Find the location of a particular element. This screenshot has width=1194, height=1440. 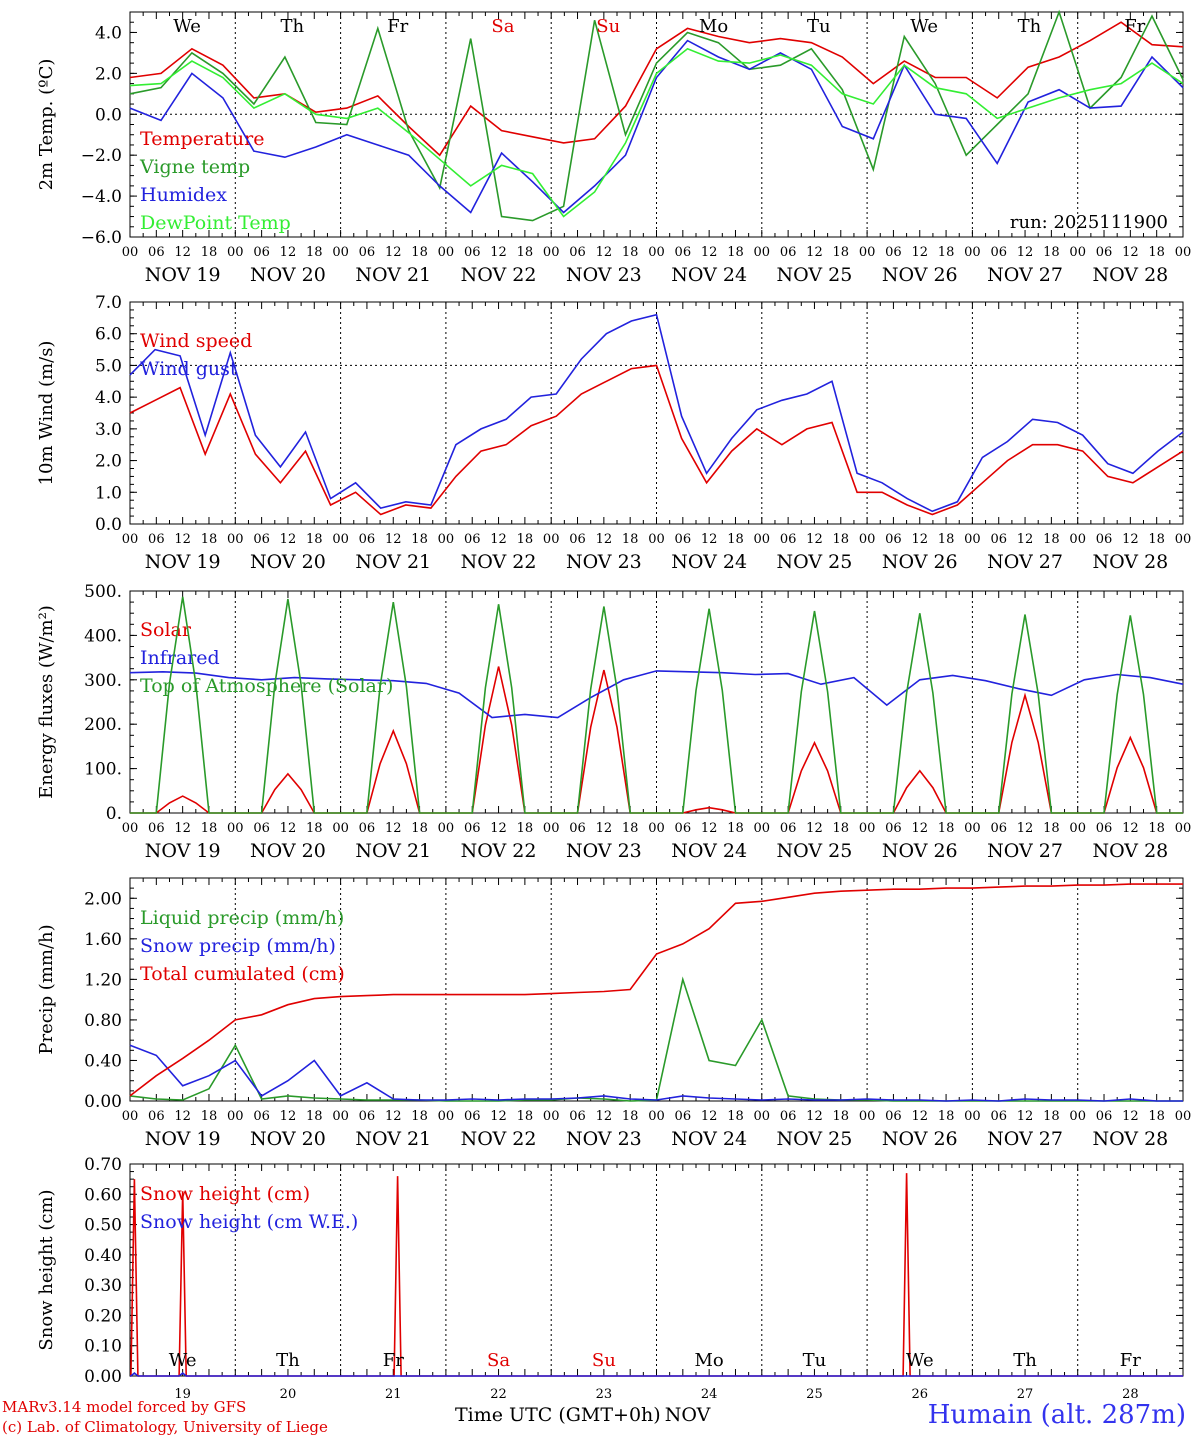

day-number-label: 21 is located at coordinates (393, 1394).